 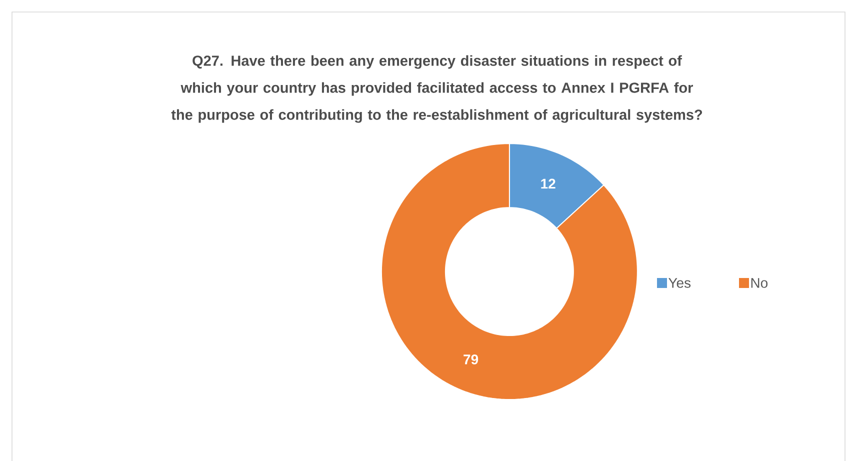 What do you see at coordinates (679, 283) in the screenshot?
I see `legend-label: Yes` at bounding box center [679, 283].